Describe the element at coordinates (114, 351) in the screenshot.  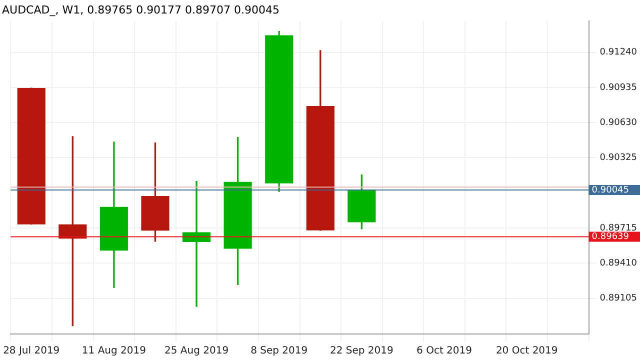
I see `x-tick-label: 11 Aug 2019` at that location.